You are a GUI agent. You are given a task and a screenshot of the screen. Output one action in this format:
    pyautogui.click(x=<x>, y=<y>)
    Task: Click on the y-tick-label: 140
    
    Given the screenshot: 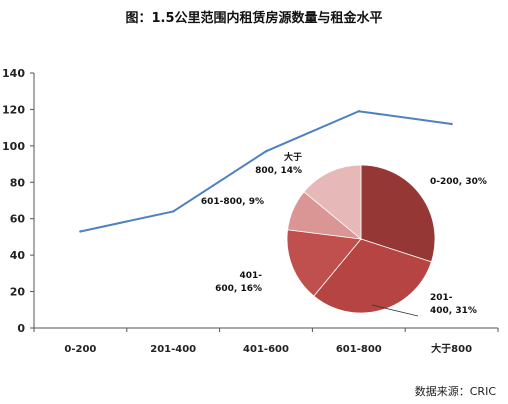 What is the action you would take?
    pyautogui.click(x=13, y=73)
    